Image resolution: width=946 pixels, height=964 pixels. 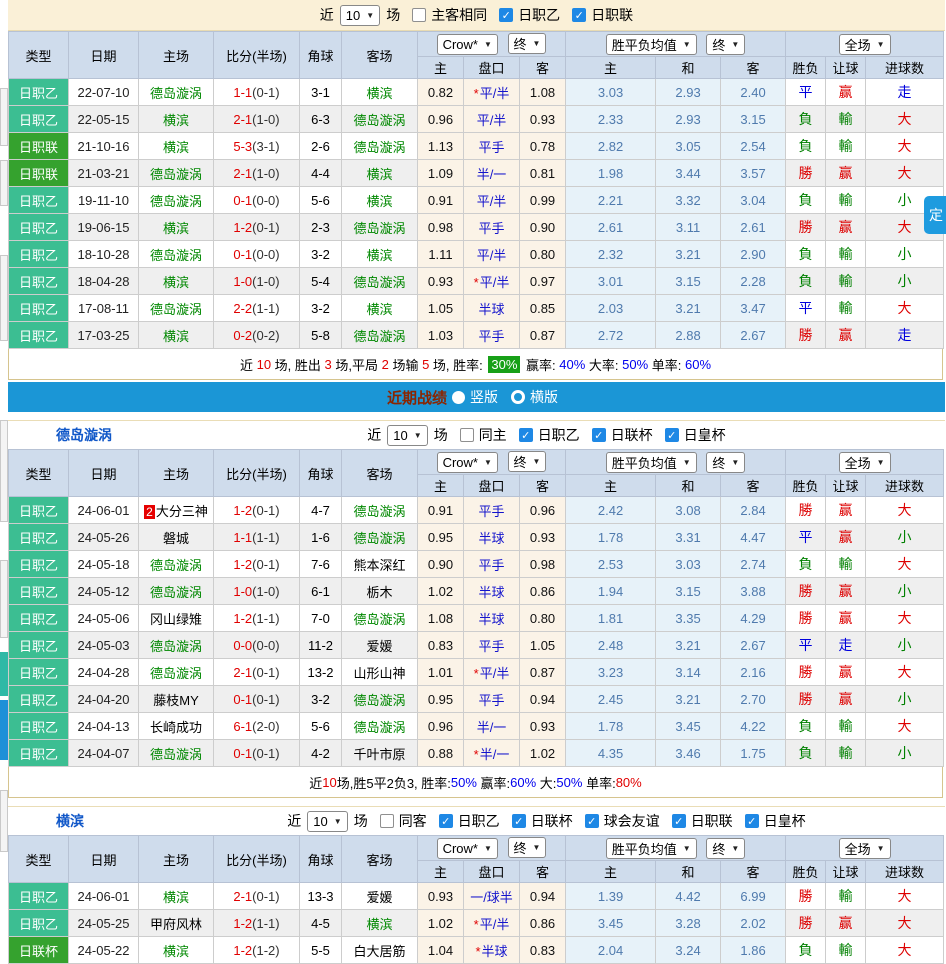 What do you see at coordinates (379, 592) in the screenshot?
I see `away-team-link: 栃木` at bounding box center [379, 592].